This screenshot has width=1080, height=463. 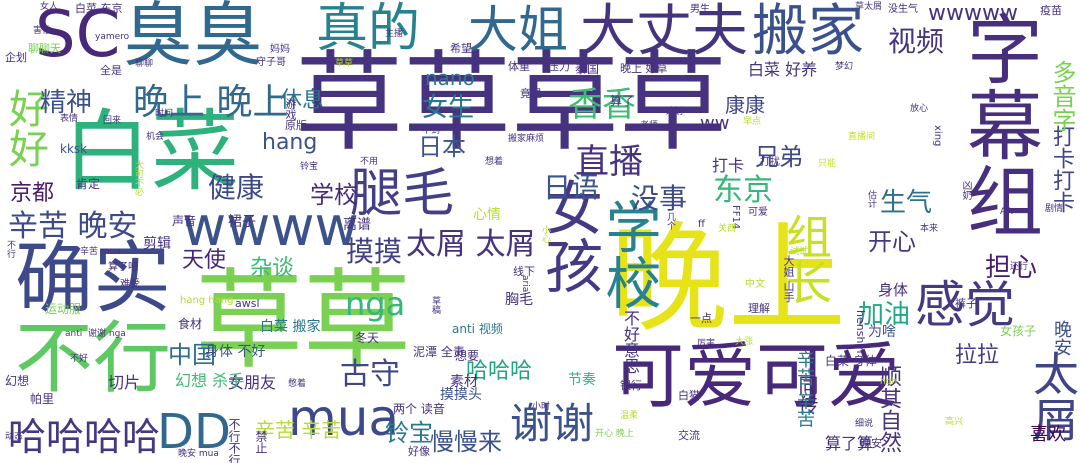 I want to click on word: 不行, so click(x=93, y=359).